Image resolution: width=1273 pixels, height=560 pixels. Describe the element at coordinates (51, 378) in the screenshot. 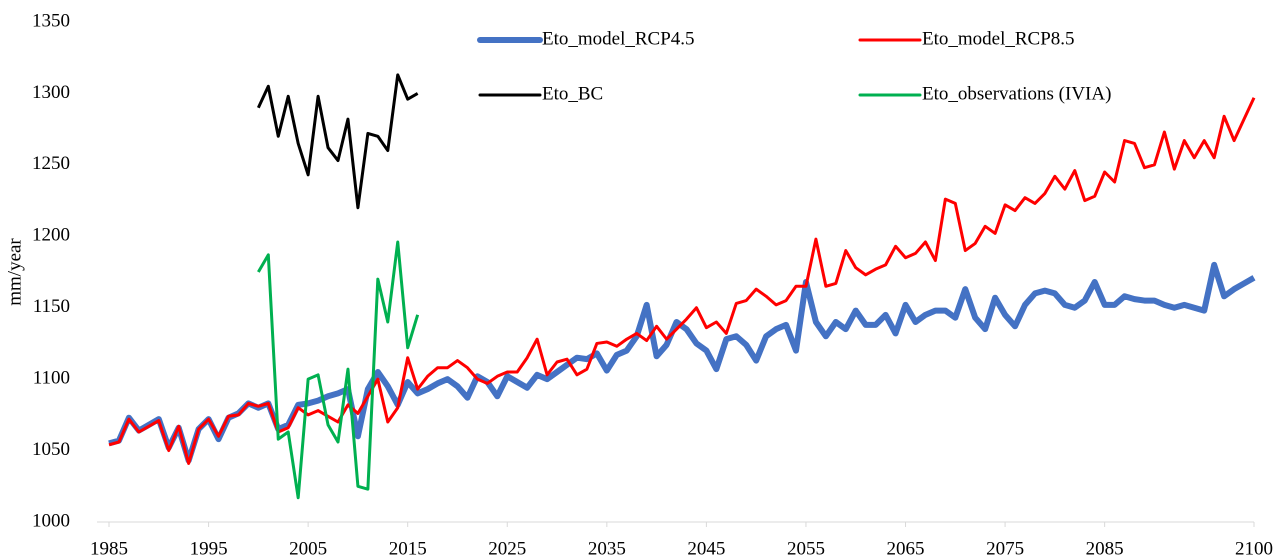

I see `y-tick-label: 1100` at that location.